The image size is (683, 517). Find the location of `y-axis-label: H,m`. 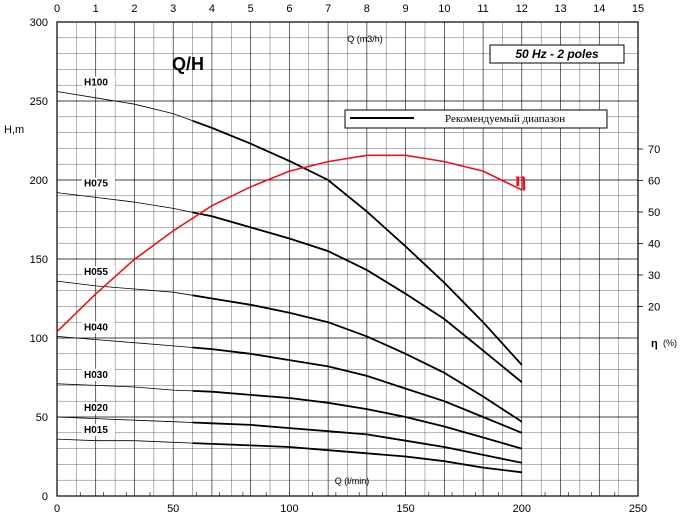

y-axis-label: H,m is located at coordinates (14, 130).